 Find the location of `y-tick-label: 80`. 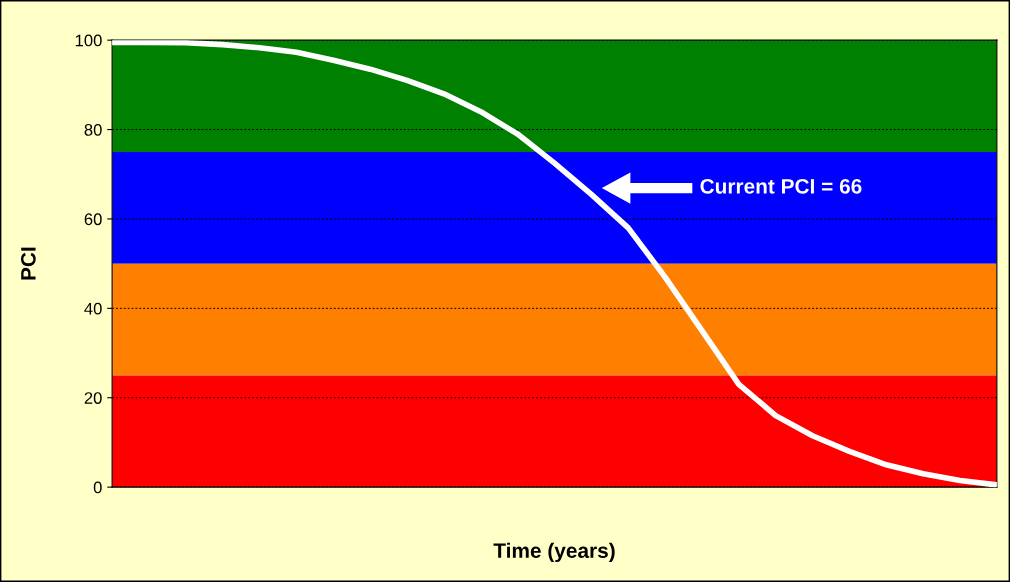

y-tick-label: 80 is located at coordinates (93, 129).